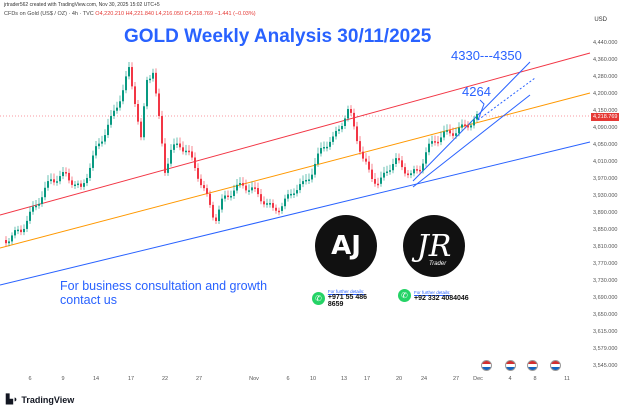  What do you see at coordinates (605, 77) in the screenshot?
I see `price-tick-label: 4,280.000` at bounding box center [605, 77].